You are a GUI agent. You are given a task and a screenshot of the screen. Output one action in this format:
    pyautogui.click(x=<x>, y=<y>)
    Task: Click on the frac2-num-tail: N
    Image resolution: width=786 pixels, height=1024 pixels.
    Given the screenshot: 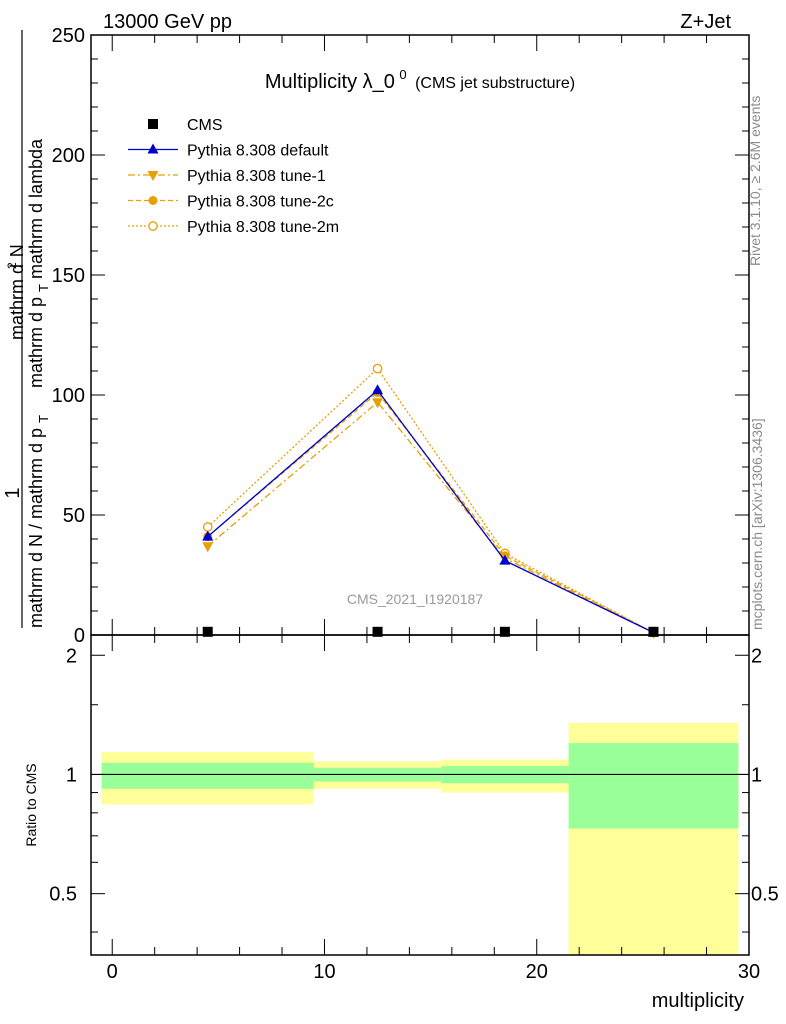 What is the action you would take?
    pyautogui.click(x=17, y=250)
    